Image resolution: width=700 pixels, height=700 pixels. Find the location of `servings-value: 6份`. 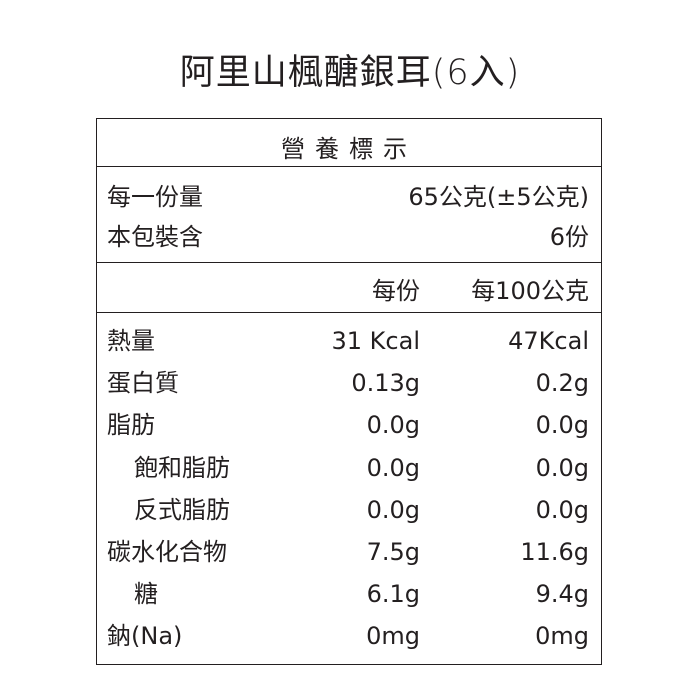

servings-value: 6份 is located at coordinates (569, 237).